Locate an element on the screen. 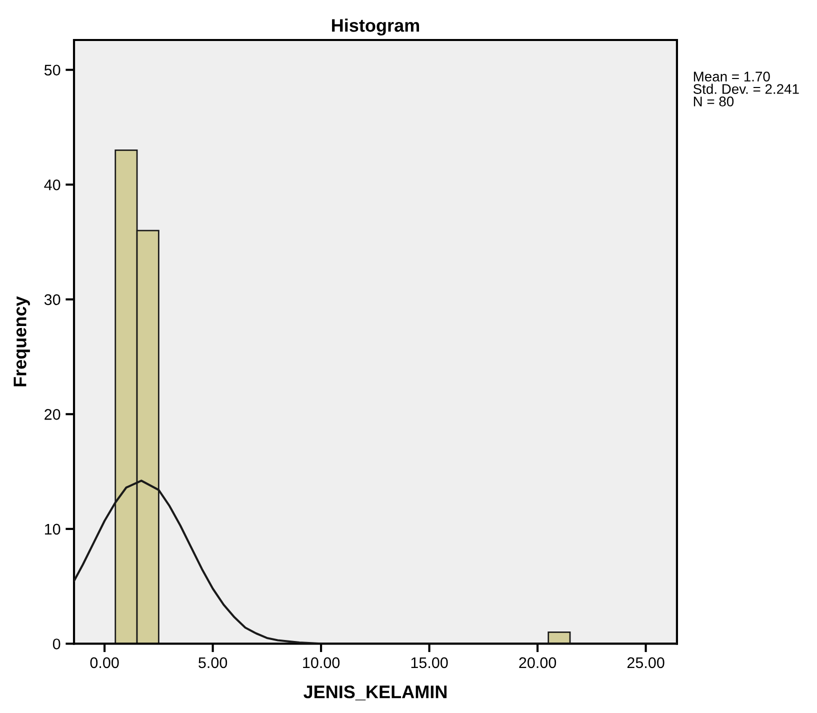 The height and width of the screenshot is (713, 817). x-tick-label: 10.00 is located at coordinates (321, 662).